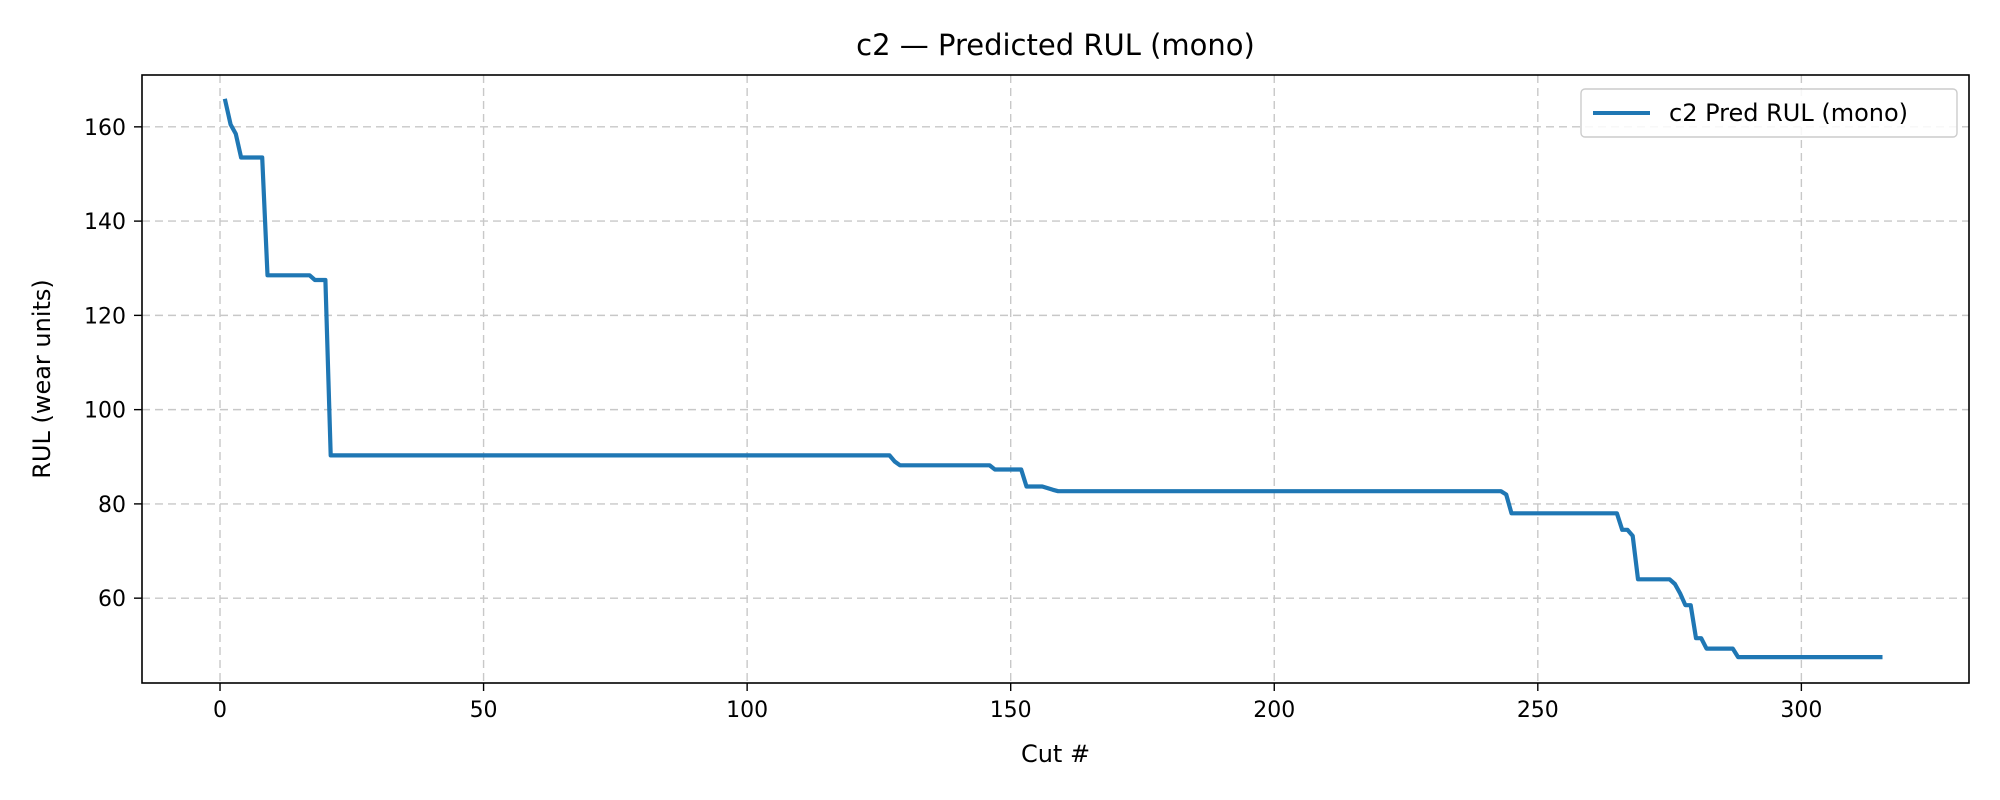  What do you see at coordinates (220, 710) in the screenshot?
I see `x-tick-label: 0` at bounding box center [220, 710].